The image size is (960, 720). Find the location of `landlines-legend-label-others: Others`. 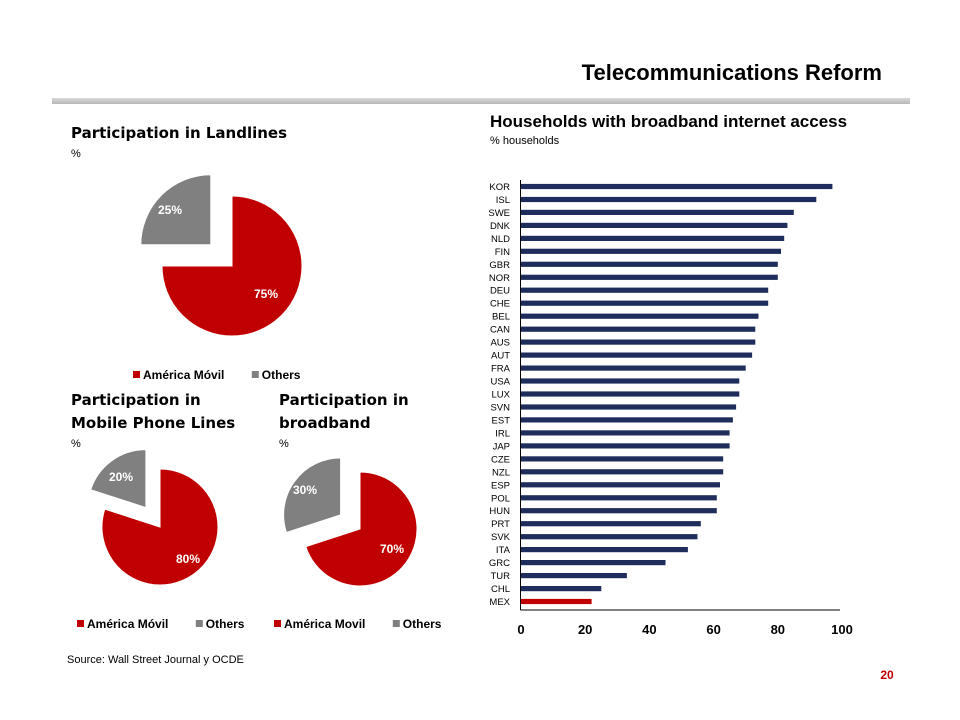

landlines-legend-label-others: Others is located at coordinates (281, 375).